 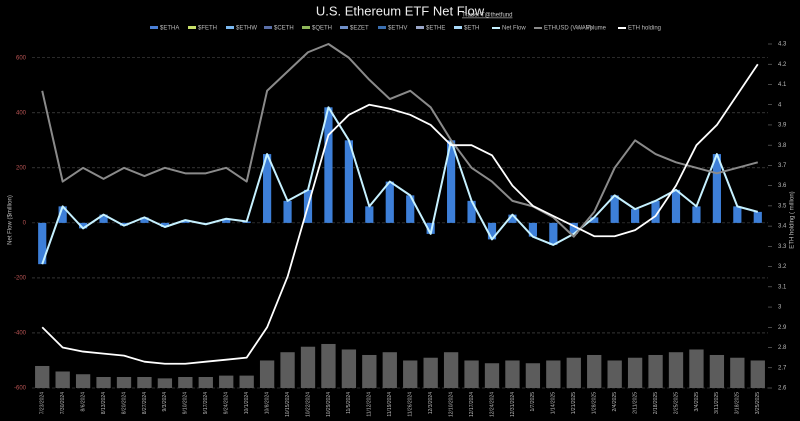 What do you see at coordinates (487, 16) in the screenshot?
I see `chart-subtitle: Trader T@thetfund` at bounding box center [487, 16].